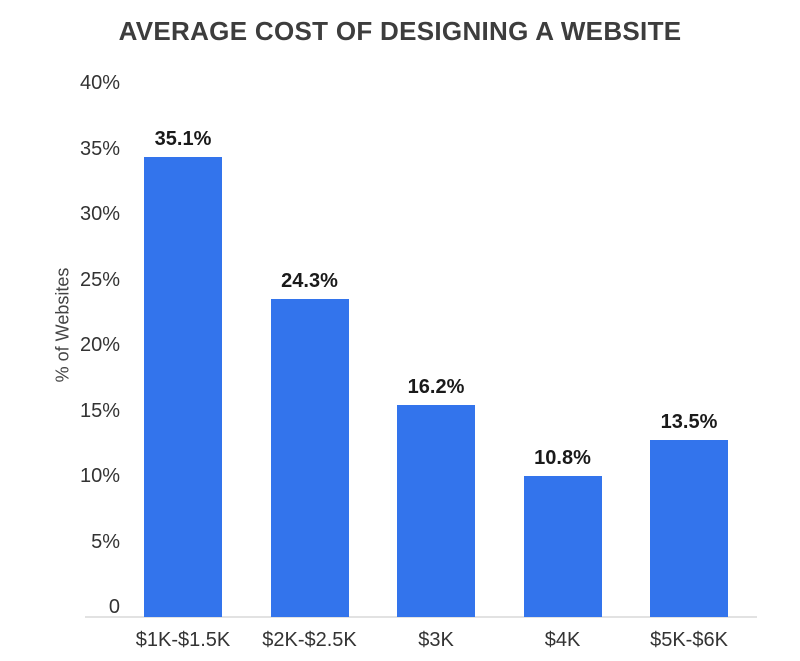 This screenshot has width=800, height=661. Describe the element at coordinates (689, 640) in the screenshot. I see `x-tick-label: $5K-$6K` at that location.